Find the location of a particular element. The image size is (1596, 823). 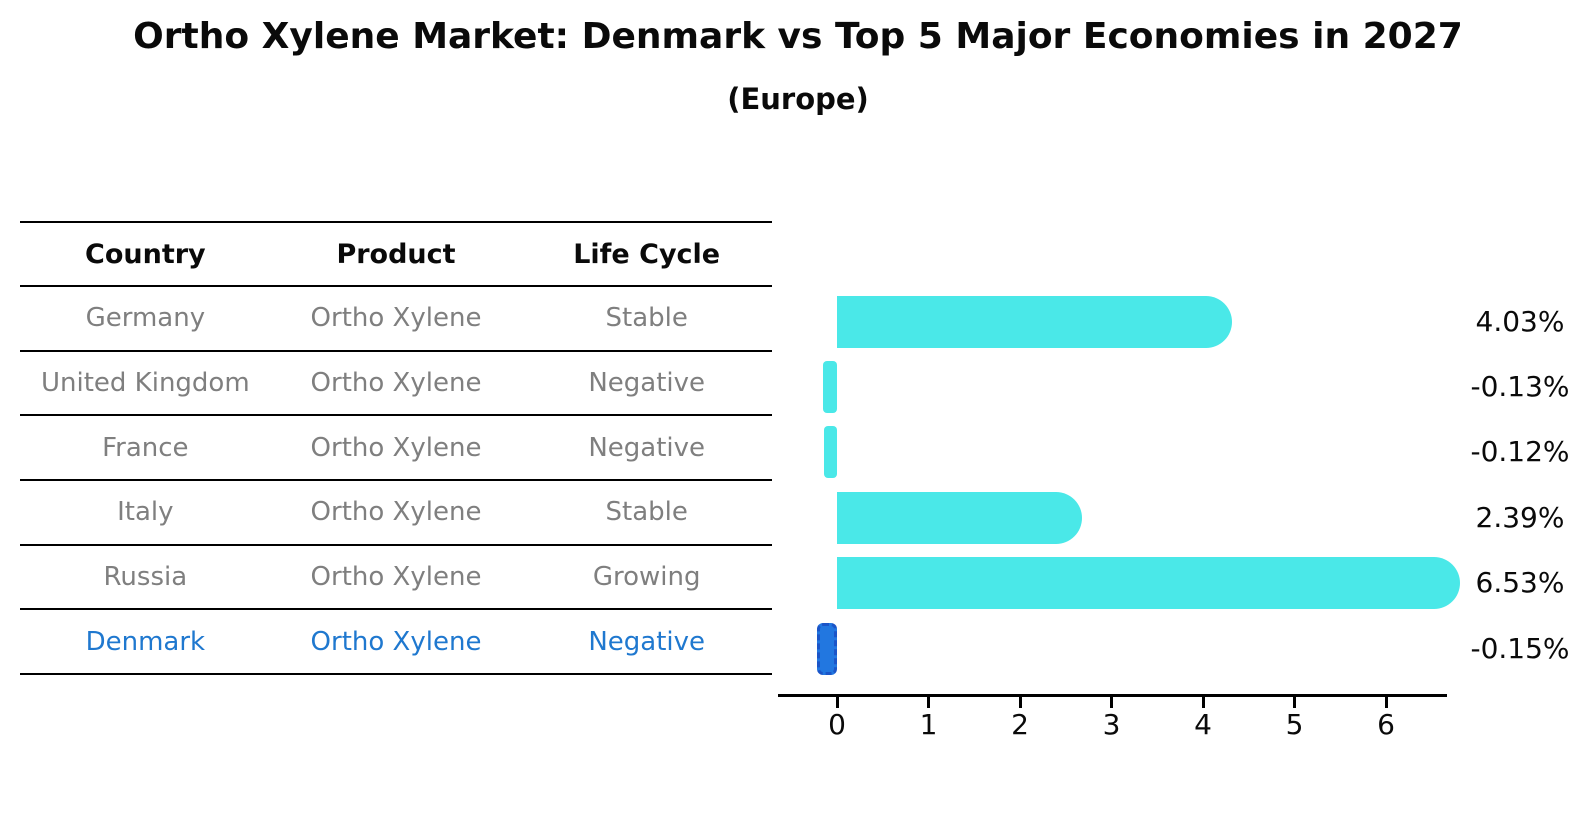

bar-italy is located at coordinates (959, 517).